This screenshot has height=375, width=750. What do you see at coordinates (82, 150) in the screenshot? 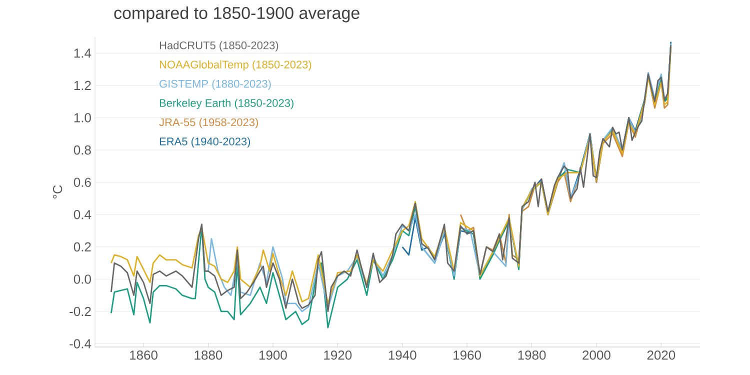
I see `y-tick-label: 0.8` at bounding box center [82, 150].